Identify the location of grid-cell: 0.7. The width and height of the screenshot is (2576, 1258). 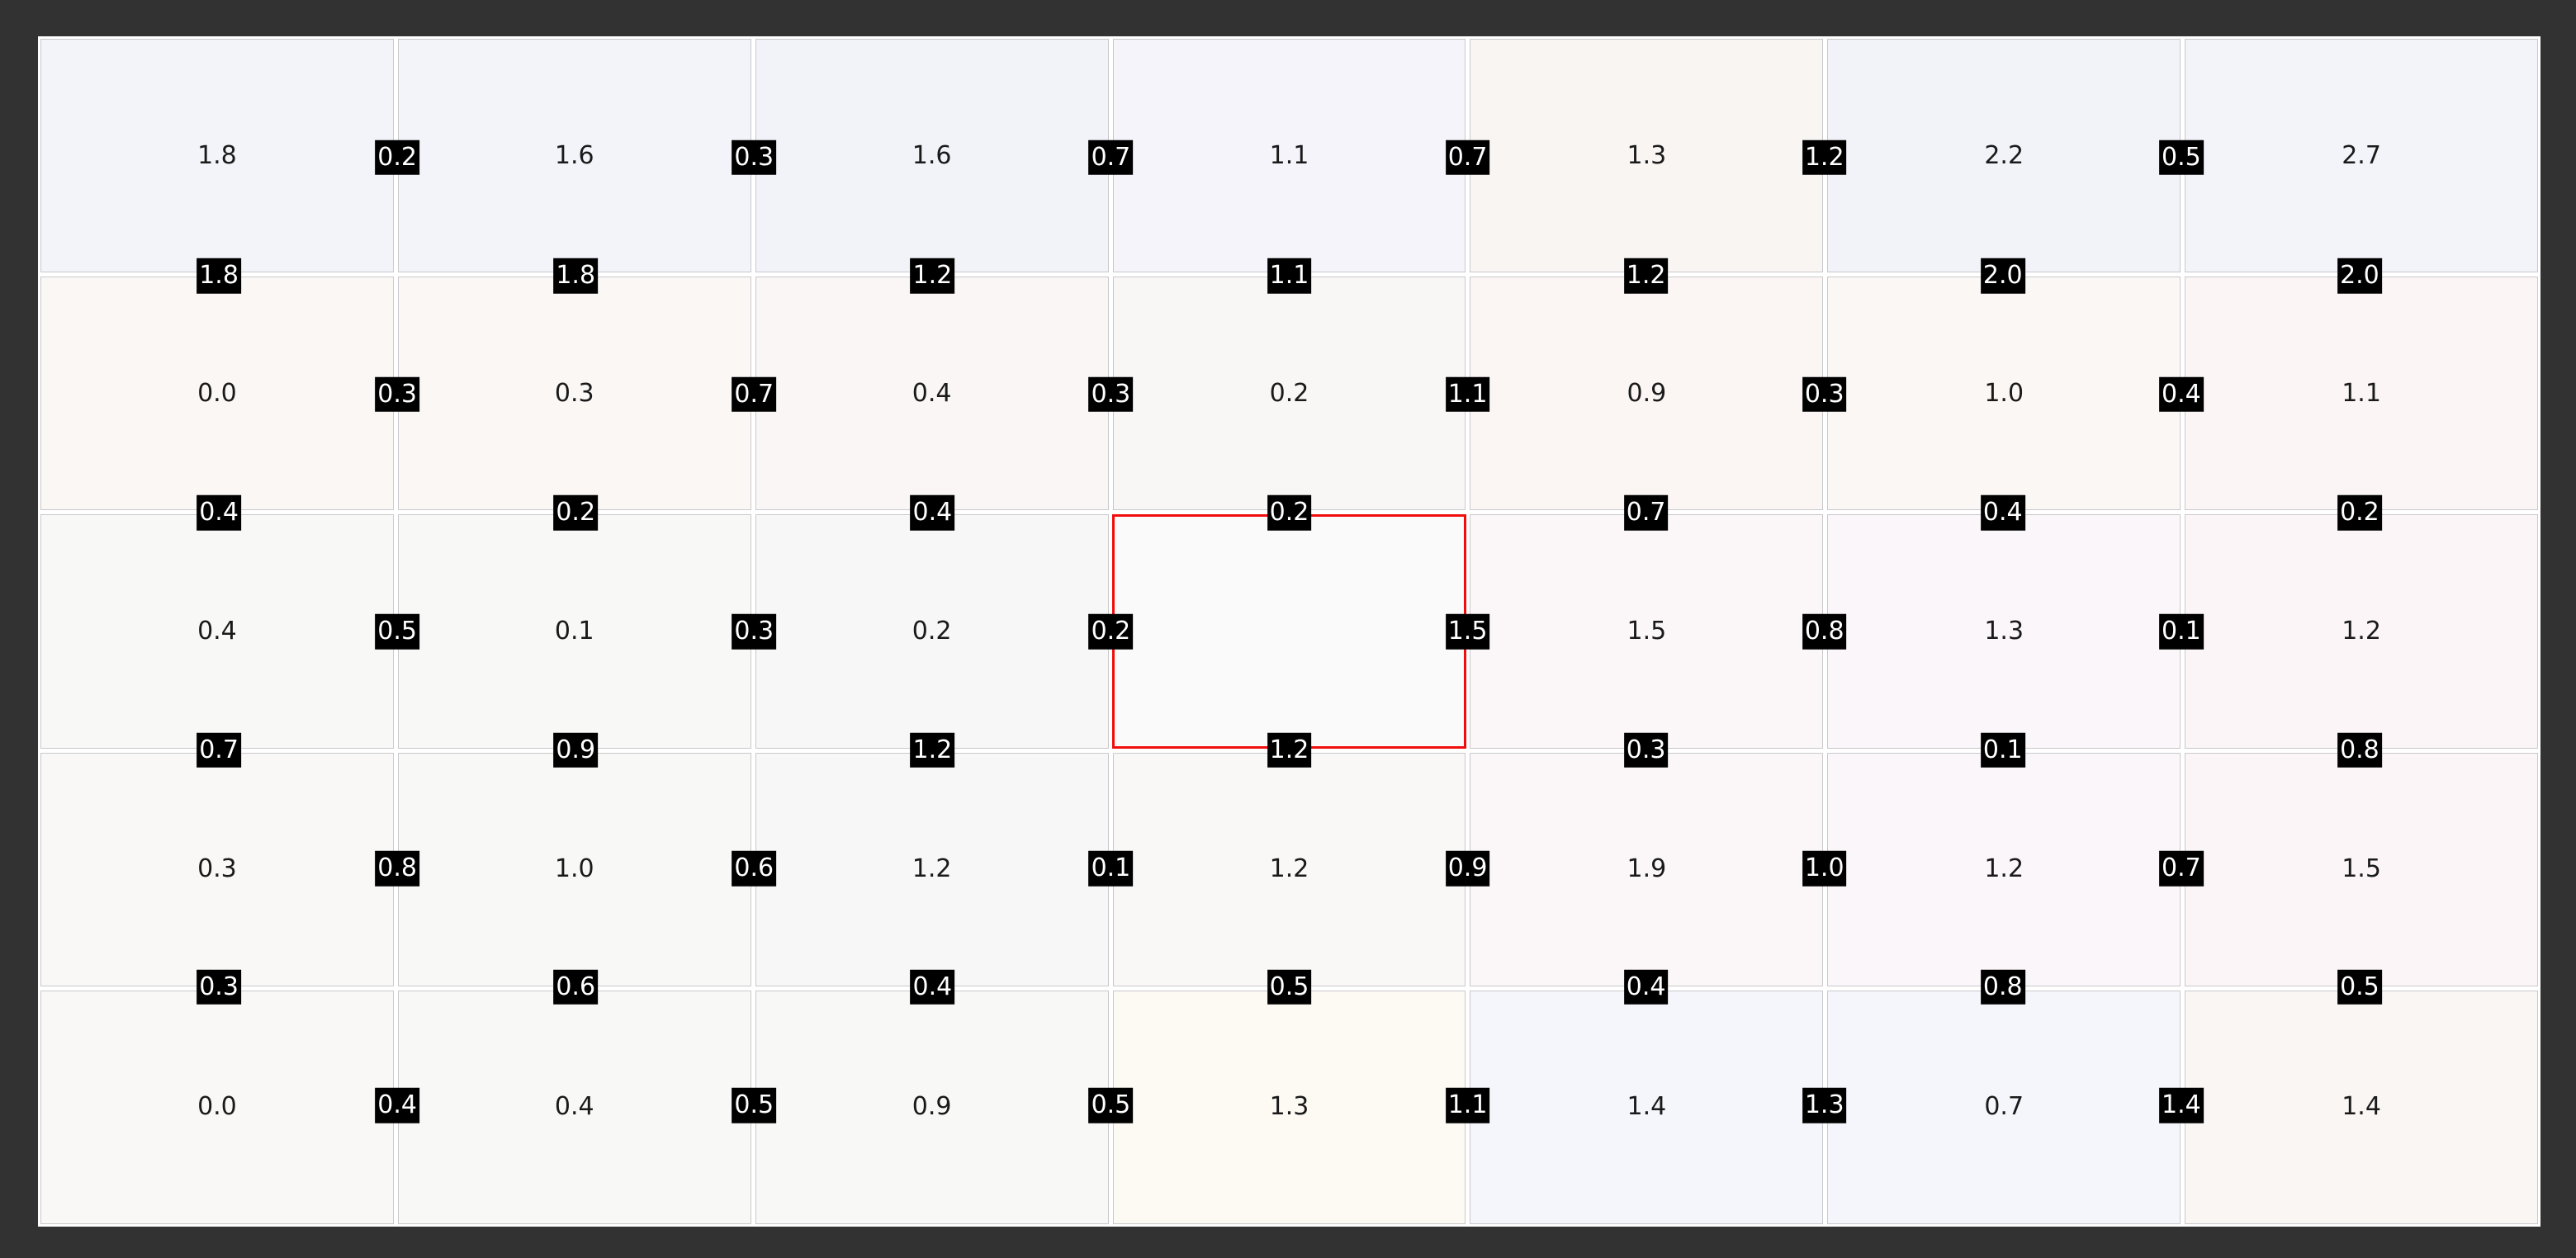
(2004, 1107).